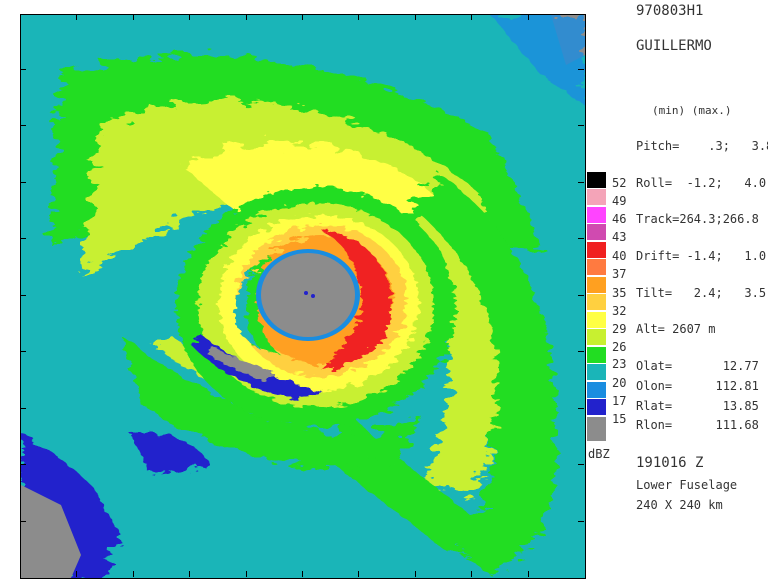 The width and height of the screenshot is (768, 583). Describe the element at coordinates (701, 293) in the screenshot. I see `tilt-value: Tilt= 2.4; 3.5` at that location.